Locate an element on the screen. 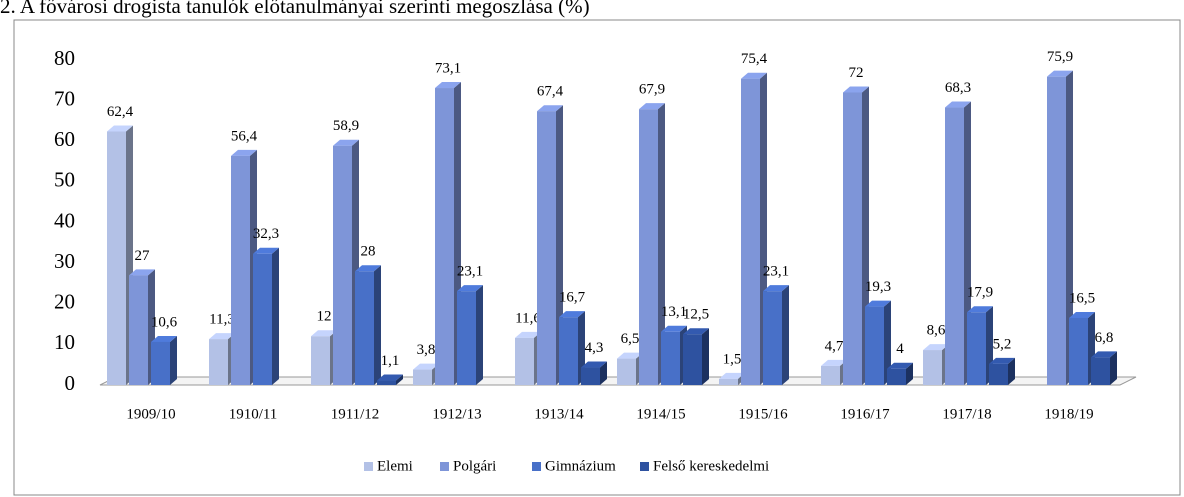  y-tick-label: 50 is located at coordinates (64, 180).